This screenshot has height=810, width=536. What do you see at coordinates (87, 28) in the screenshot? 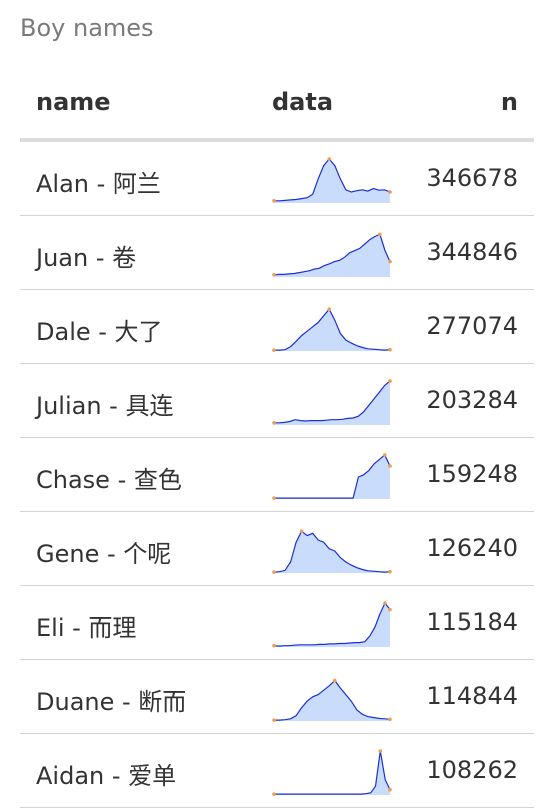
I see `table-caption: Boy names` at bounding box center [87, 28].